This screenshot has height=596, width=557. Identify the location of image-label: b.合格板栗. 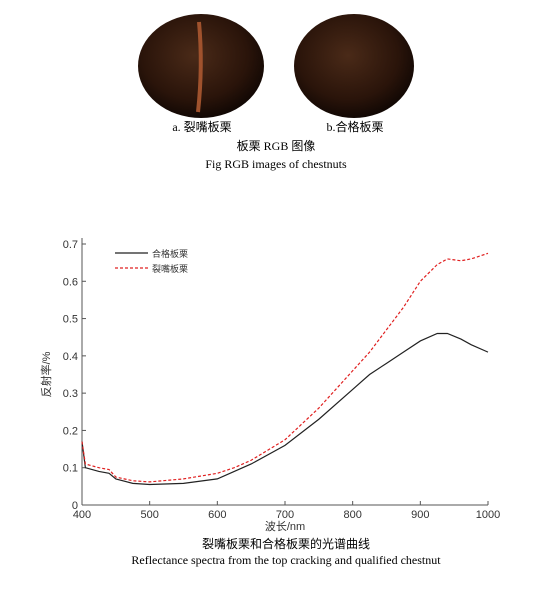
(354, 126).